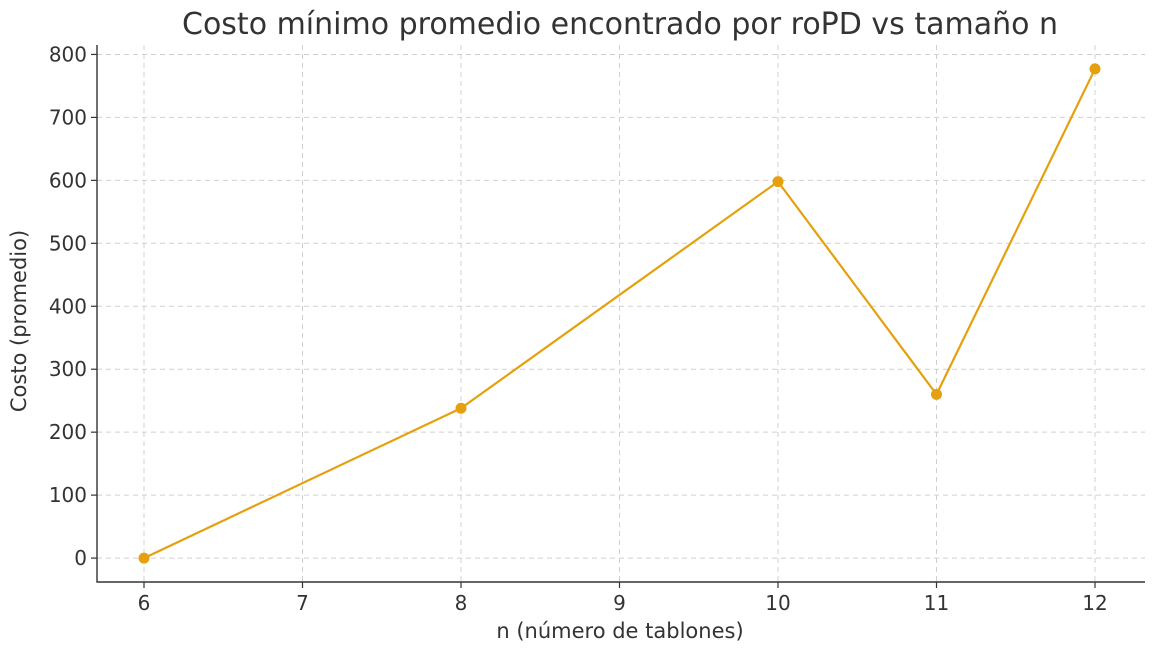  What do you see at coordinates (68, 243) in the screenshot?
I see `y-tick-label: 500` at bounding box center [68, 243].